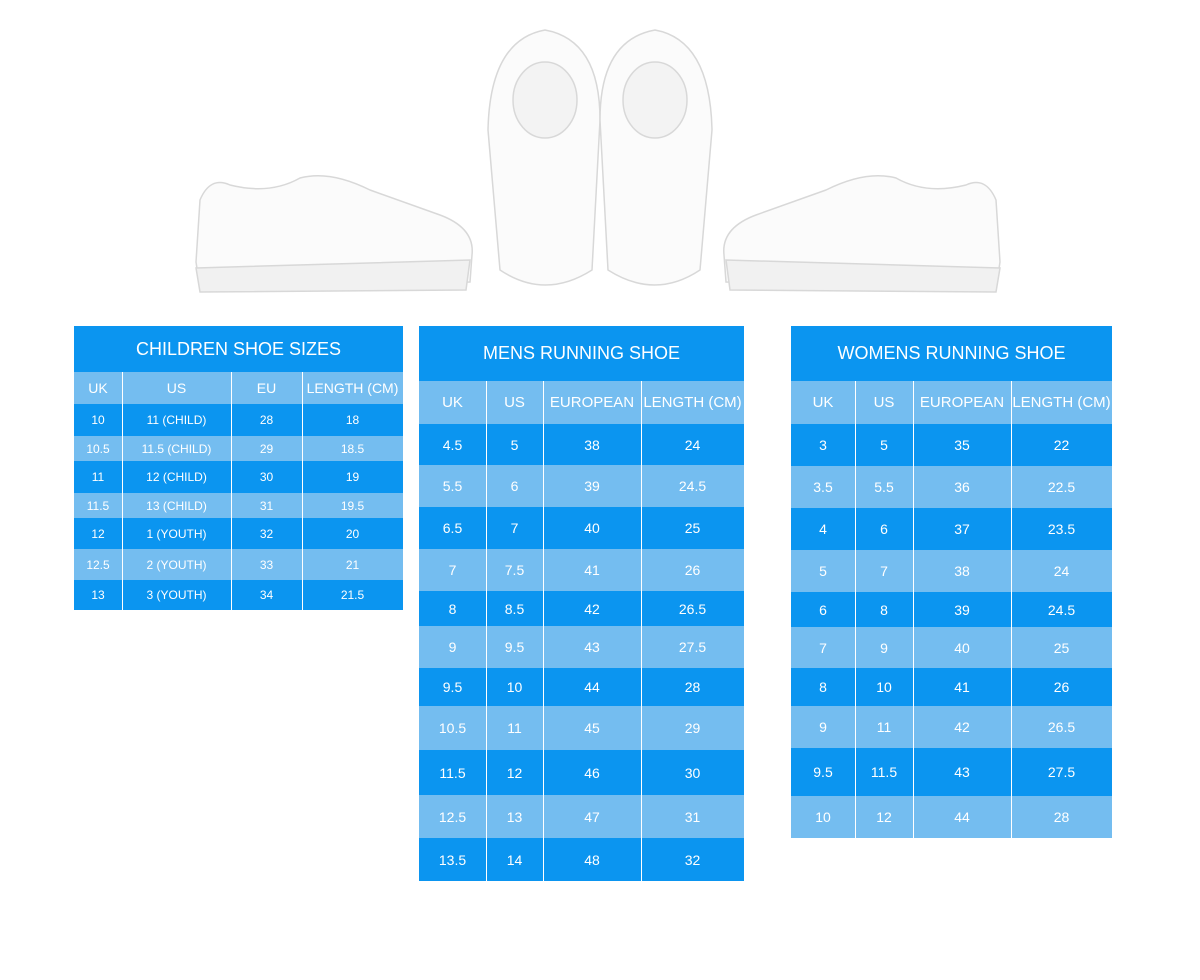 The width and height of the screenshot is (1200, 980). Describe the element at coordinates (581, 353) in the screenshot. I see `table-title: MENS RUNNING SHOE` at that location.